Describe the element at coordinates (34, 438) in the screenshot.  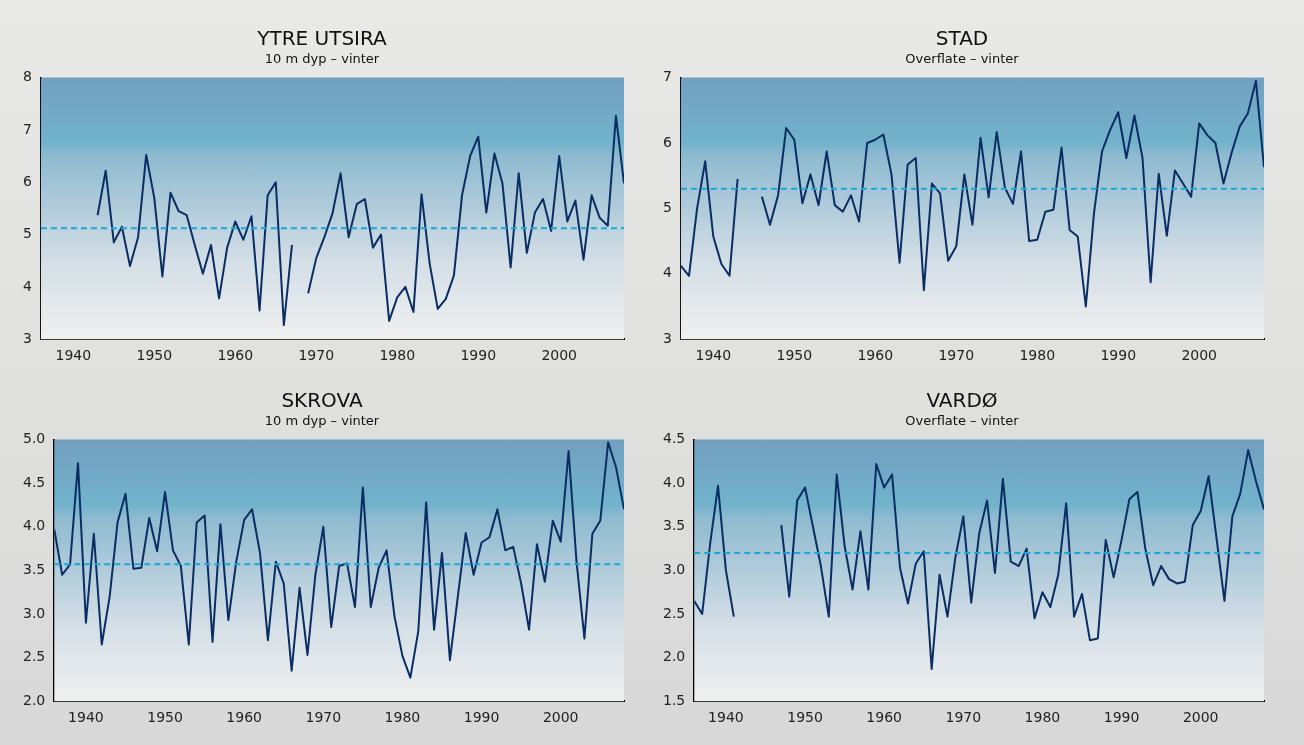
I see `y-tick-label: 5.0` at that location.